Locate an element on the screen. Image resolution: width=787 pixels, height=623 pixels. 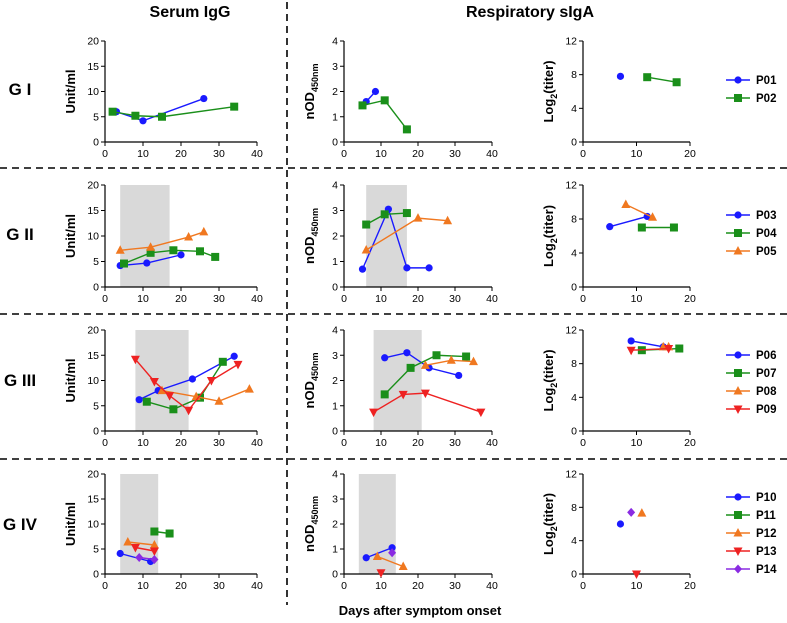
data-point-P11 is located at coordinates (169, 533).